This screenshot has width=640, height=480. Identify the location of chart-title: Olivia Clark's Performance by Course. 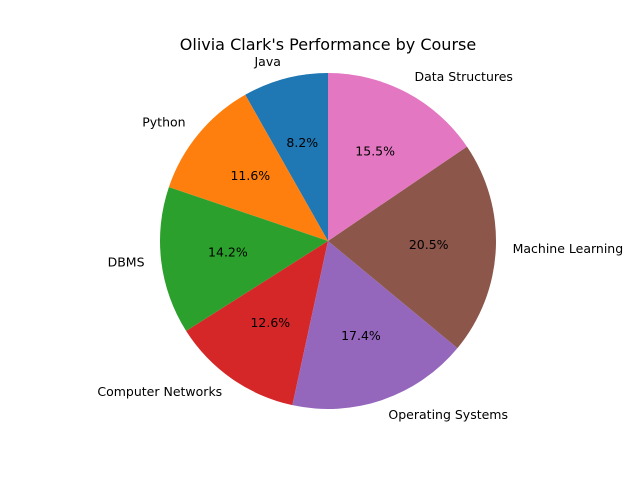
(328, 44).